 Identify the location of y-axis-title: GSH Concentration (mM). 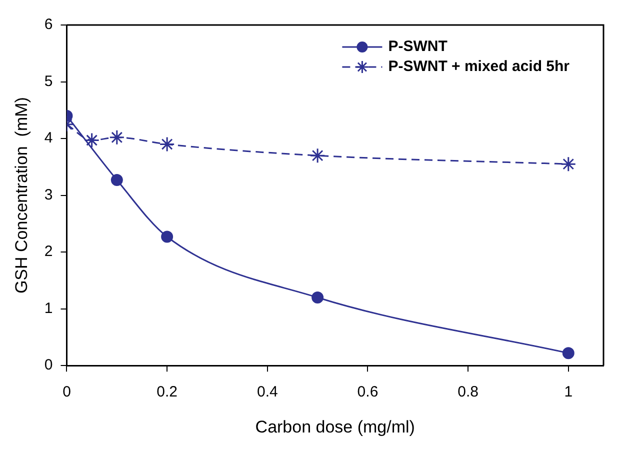
(21, 195).